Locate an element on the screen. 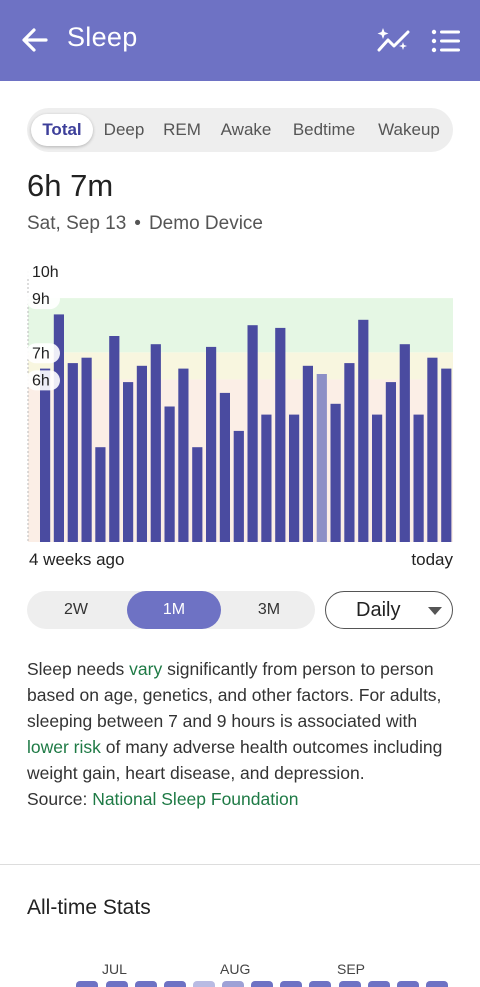 The image size is (480, 987). vary-link: vary is located at coordinates (146, 669).